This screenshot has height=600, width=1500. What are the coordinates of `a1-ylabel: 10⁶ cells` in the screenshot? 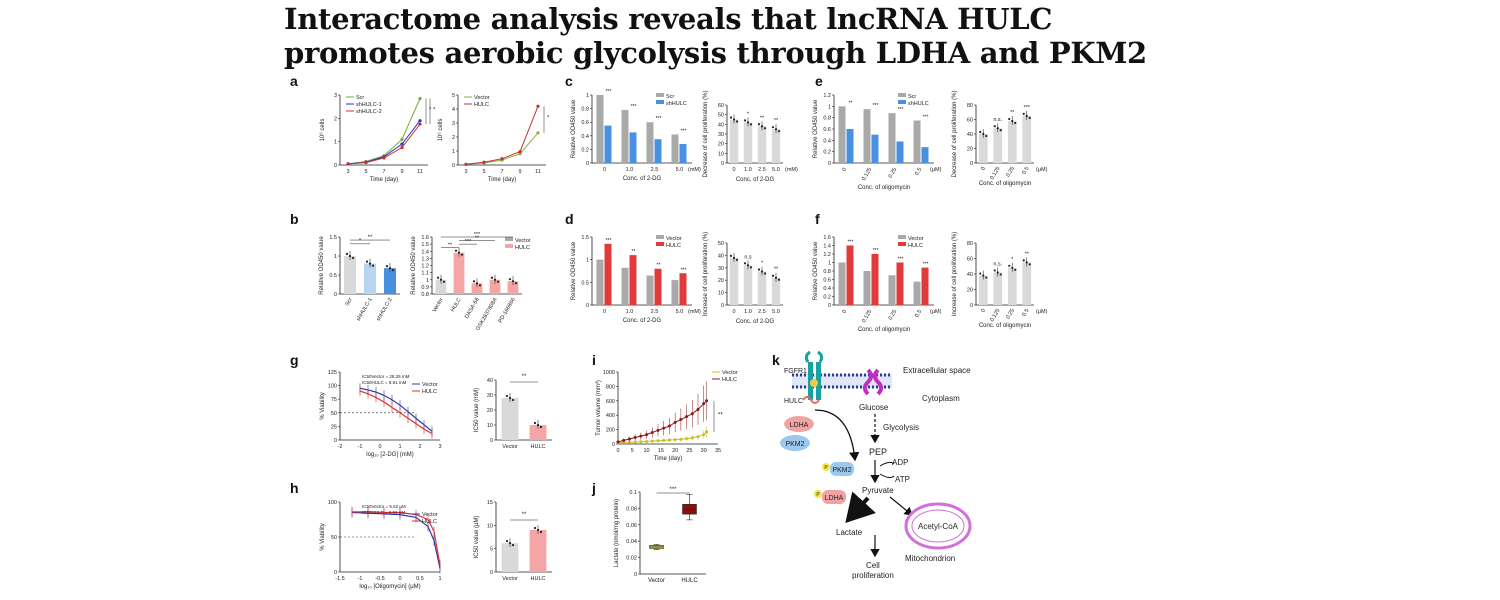 It's located at (322, 130).